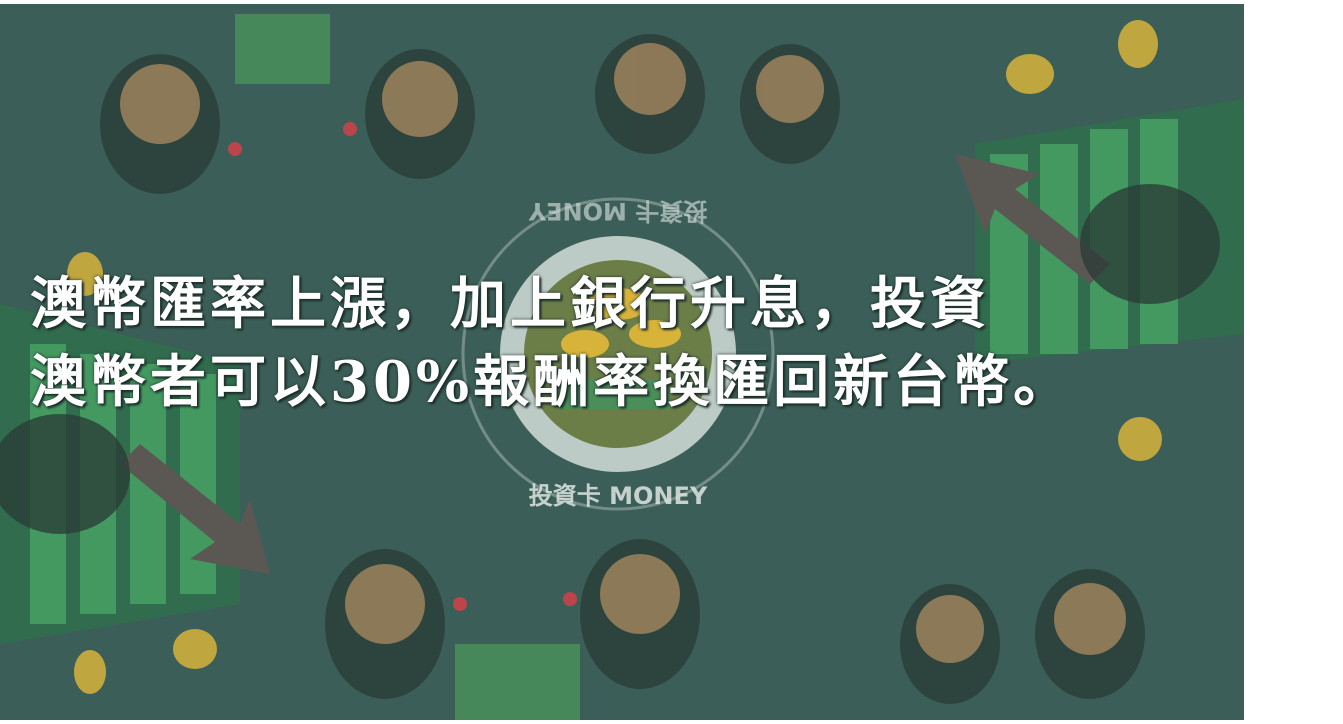 This screenshot has width=1343, height=724. I want to click on seal-text-top: 投資卡 MONEY, so click(617, 211).